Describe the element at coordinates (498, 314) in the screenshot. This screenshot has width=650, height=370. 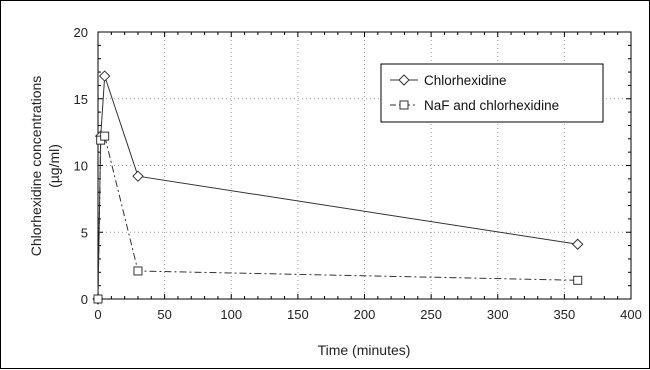
I see `x-tick-label: 300` at that location.